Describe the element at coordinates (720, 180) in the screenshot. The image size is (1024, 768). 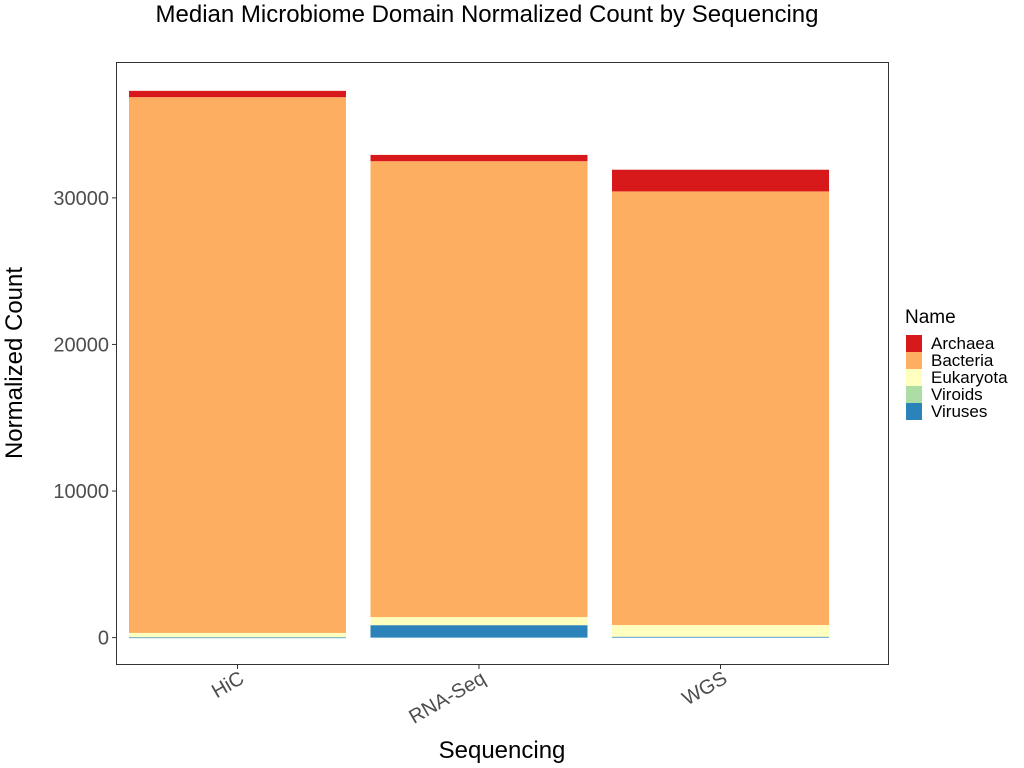
I see `bar-segment-wgs-archaea` at that location.